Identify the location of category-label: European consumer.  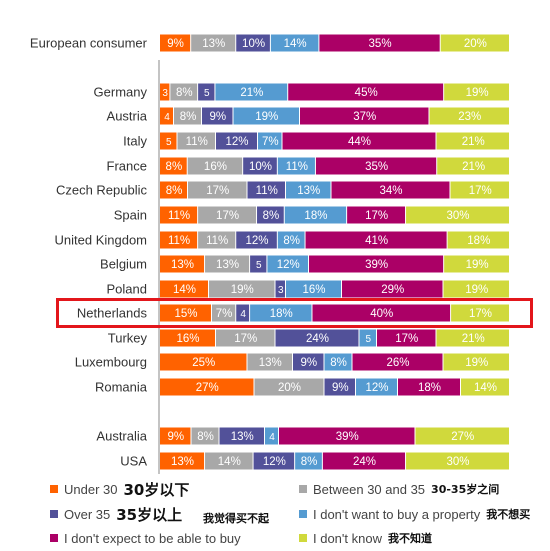
(89, 43).